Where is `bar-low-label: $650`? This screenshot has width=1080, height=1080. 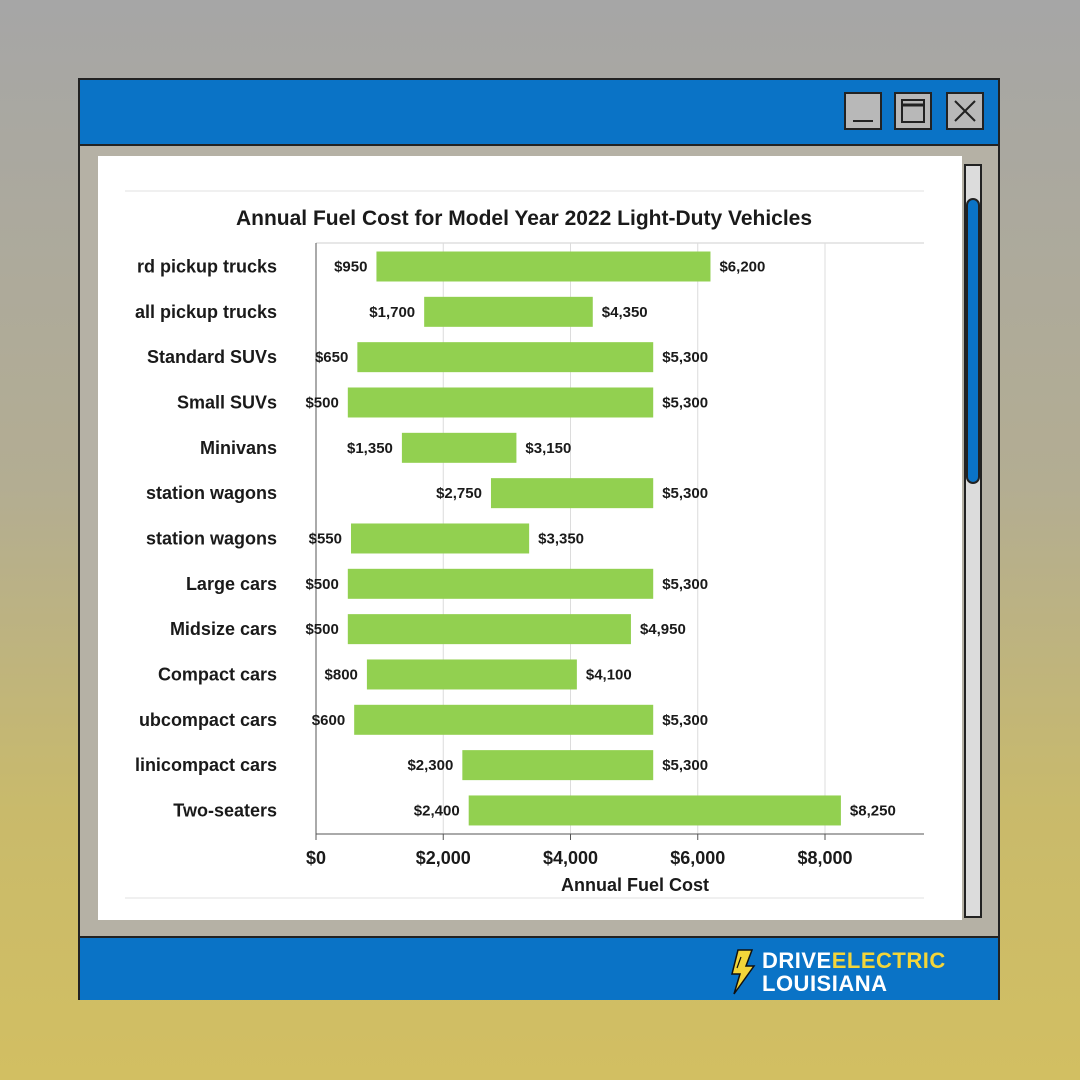 bar-low-label: $650 is located at coordinates (331, 357).